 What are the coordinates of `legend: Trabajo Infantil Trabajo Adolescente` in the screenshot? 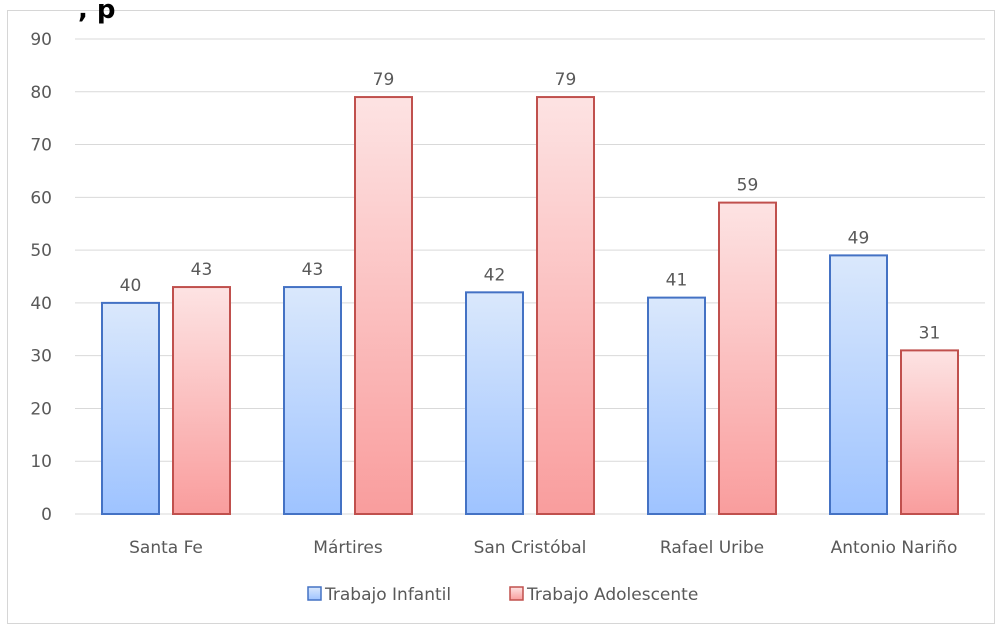 It's located at (502, 595).